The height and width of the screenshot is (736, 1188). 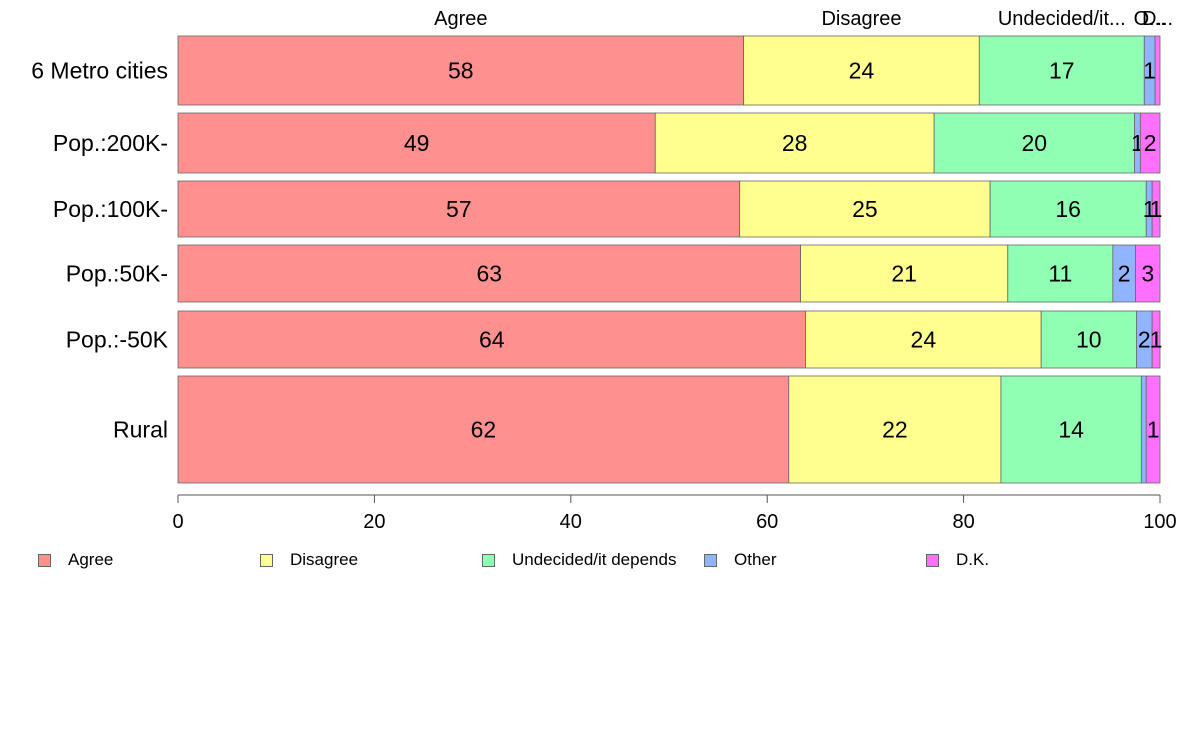 I want to click on bar-pop-100k-agree, so click(x=459, y=209).